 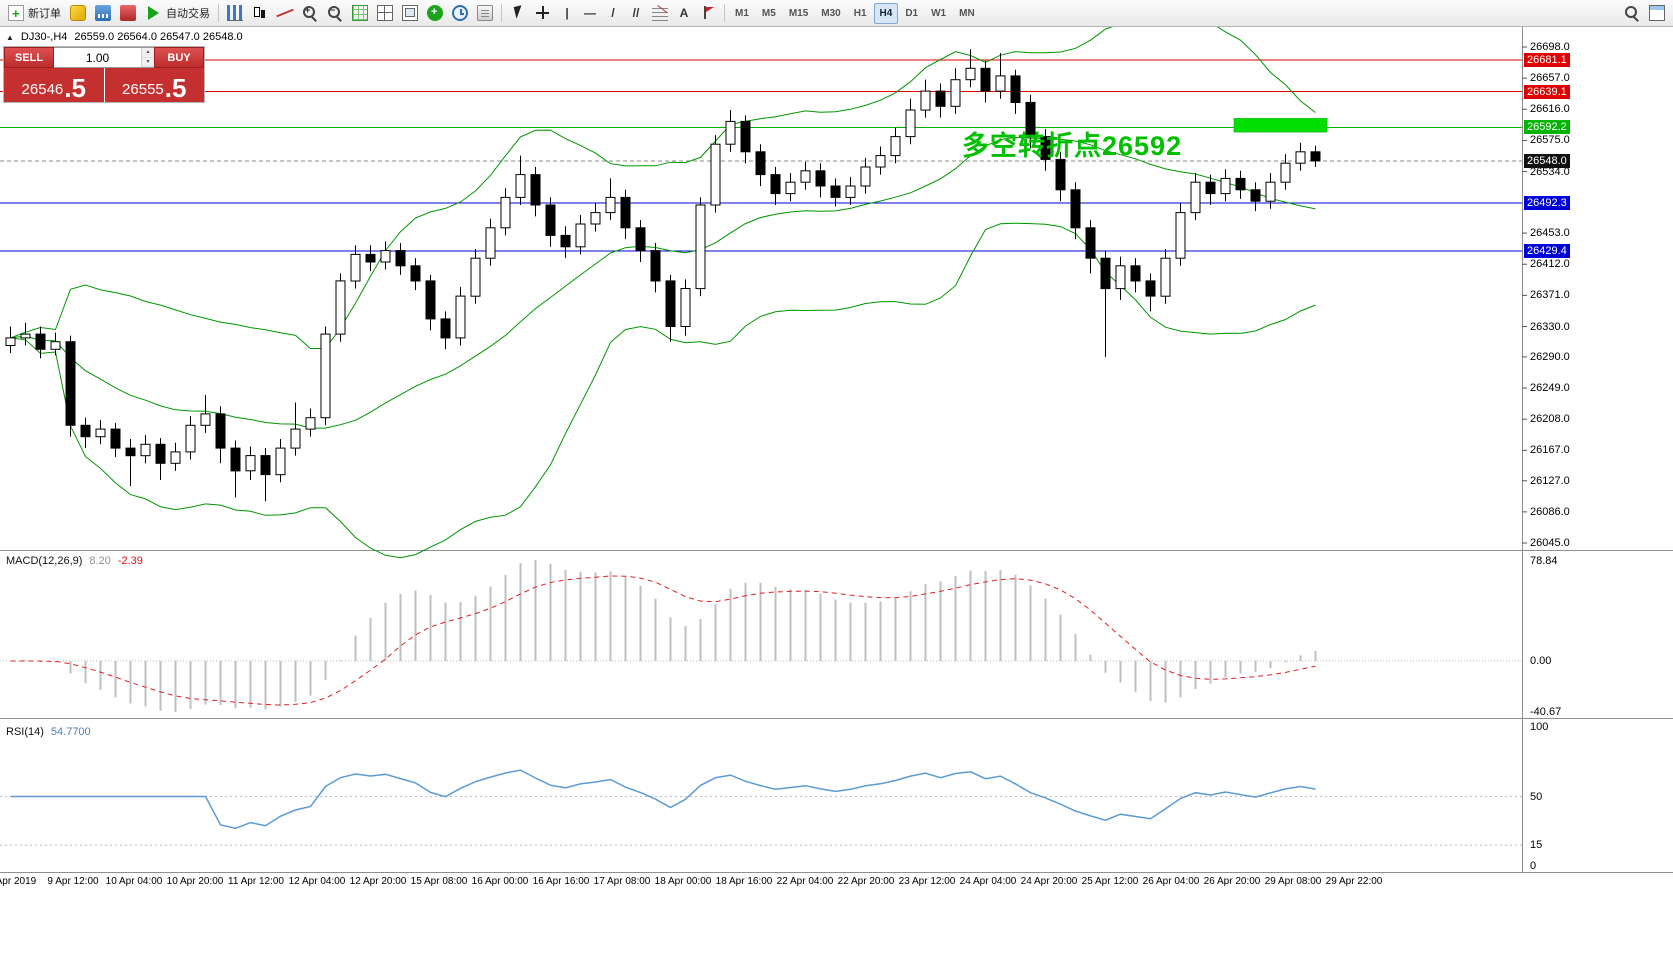 I want to click on timeframe-M1: M1, so click(x=742, y=13).